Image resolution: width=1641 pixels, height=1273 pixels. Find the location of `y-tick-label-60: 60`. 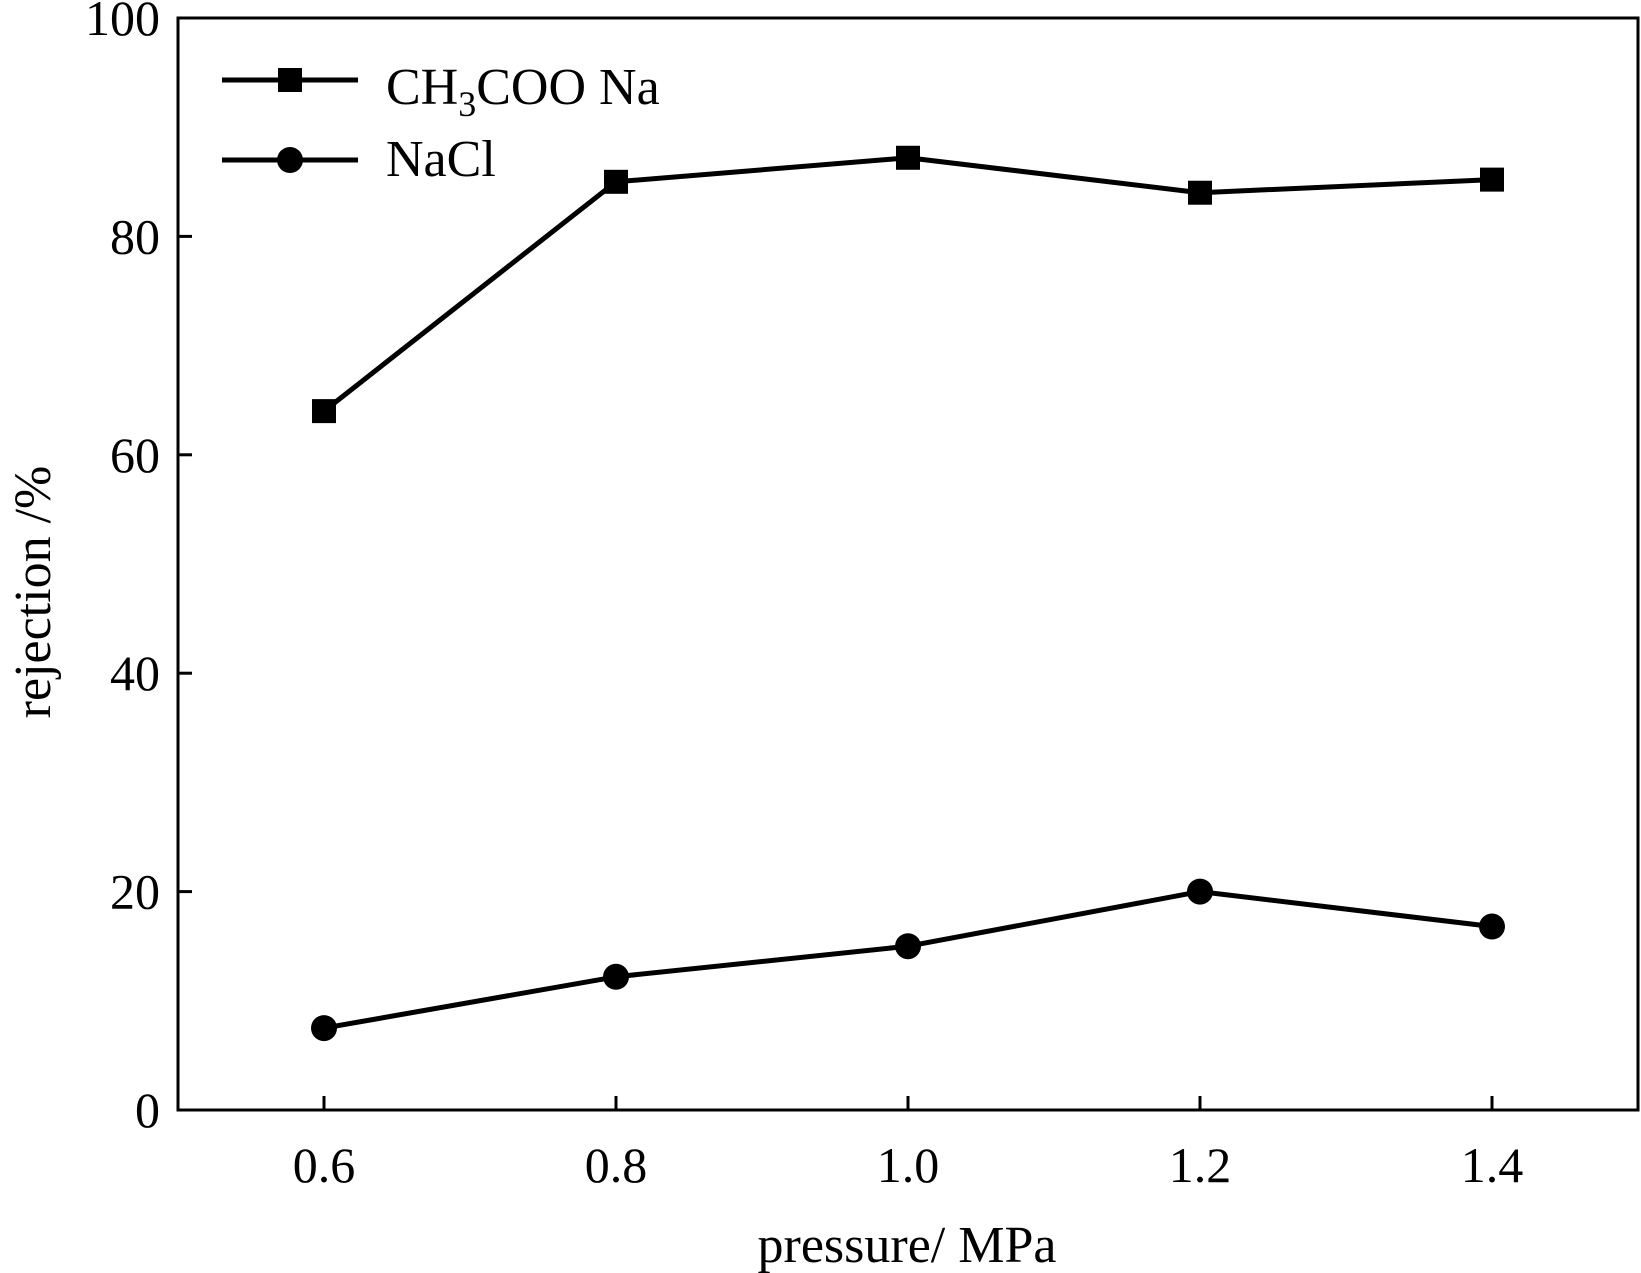

y-tick-label-60: 60 is located at coordinates (135, 455).